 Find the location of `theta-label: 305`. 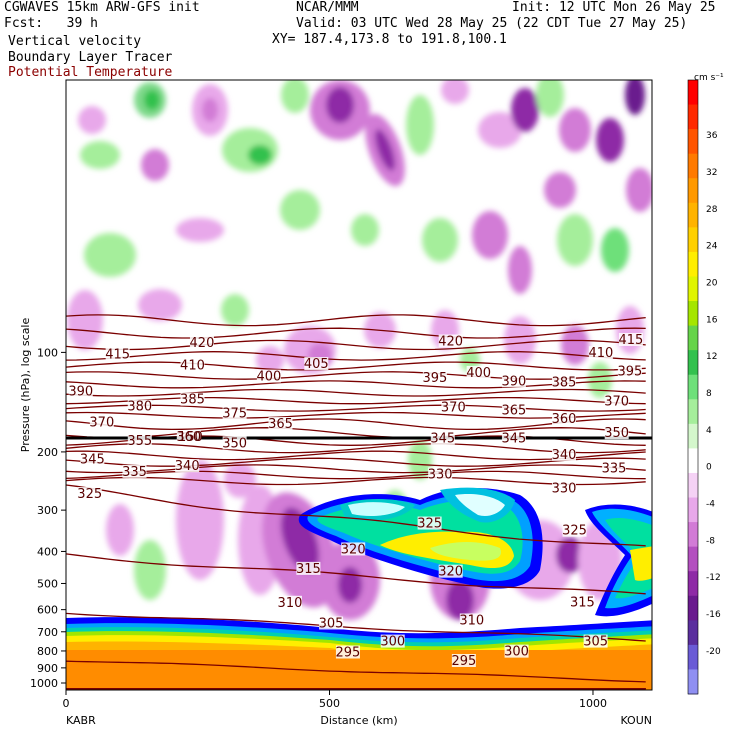

theta-label: 305 is located at coordinates (595, 642).